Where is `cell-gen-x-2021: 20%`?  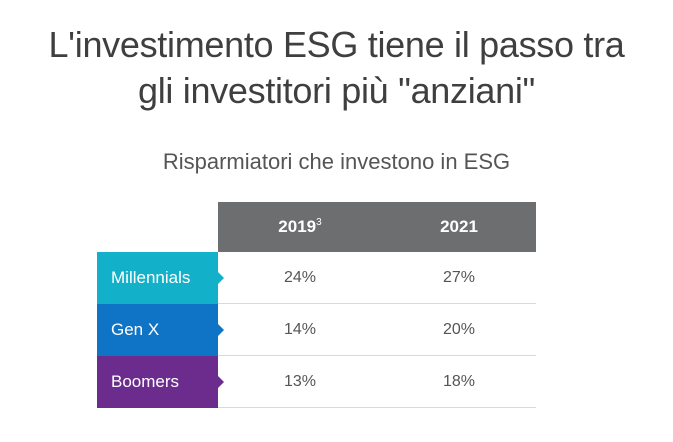
cell-gen-x-2021: 20% is located at coordinates (459, 329).